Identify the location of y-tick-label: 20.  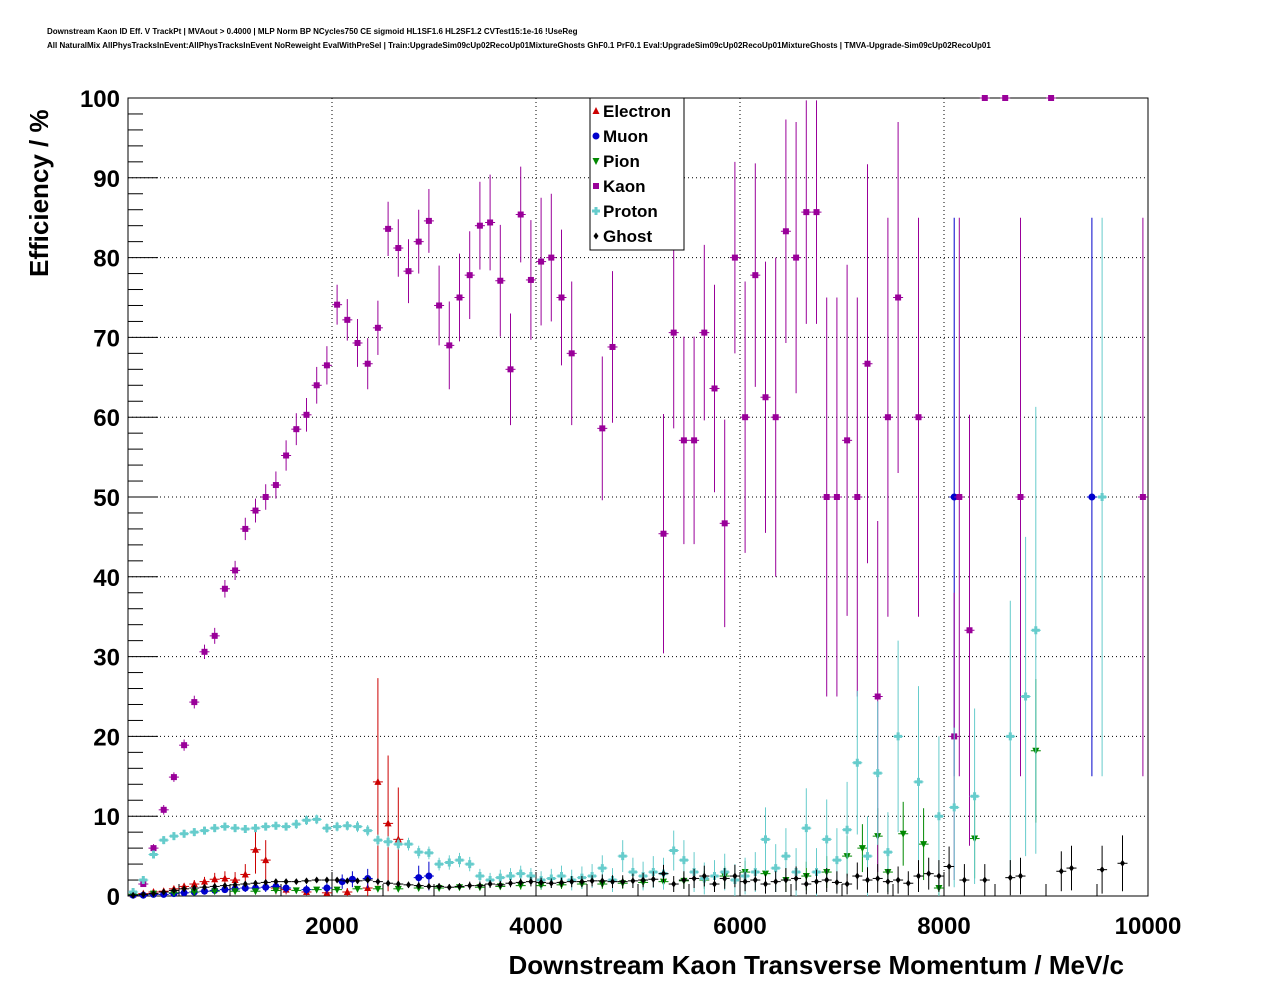
(106, 737).